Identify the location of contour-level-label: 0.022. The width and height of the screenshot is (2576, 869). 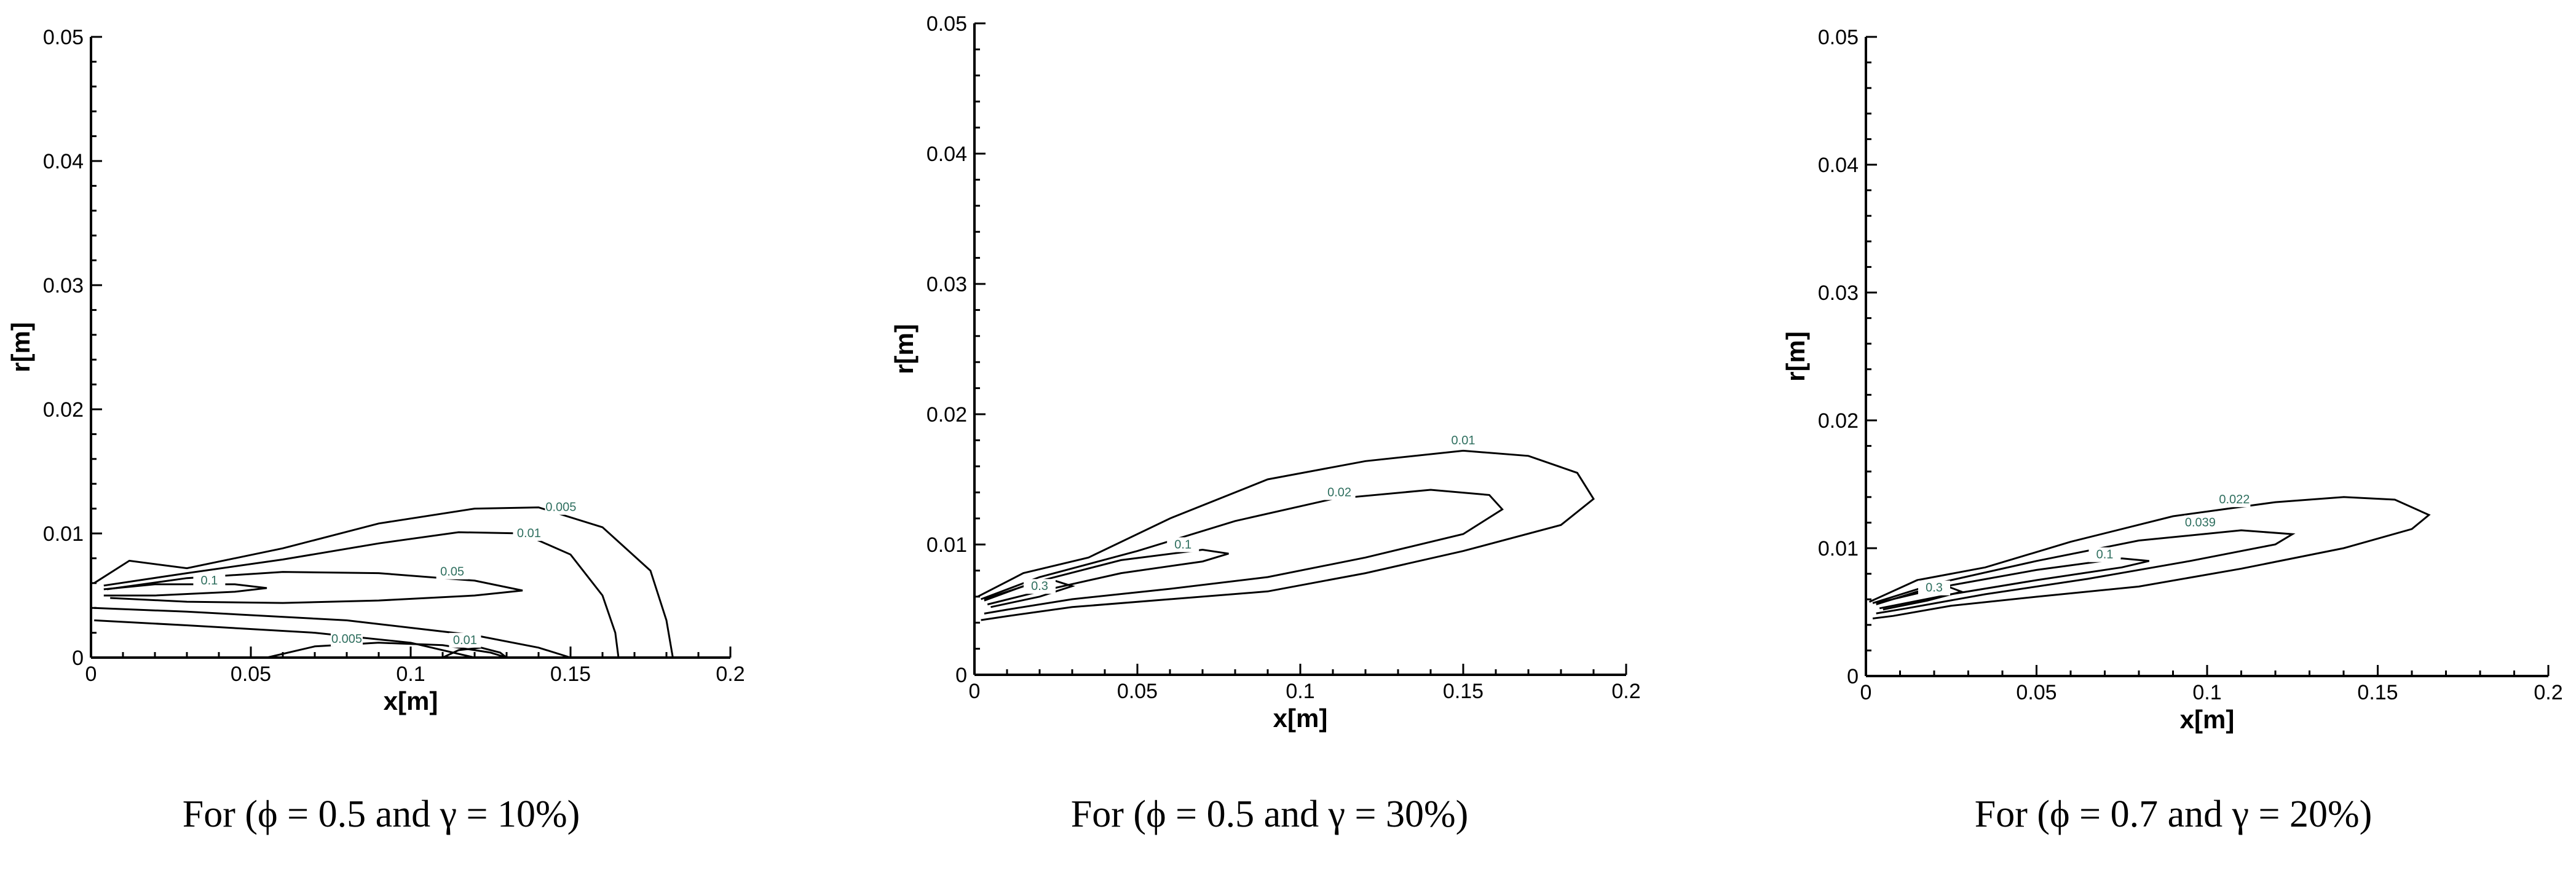
(2234, 499).